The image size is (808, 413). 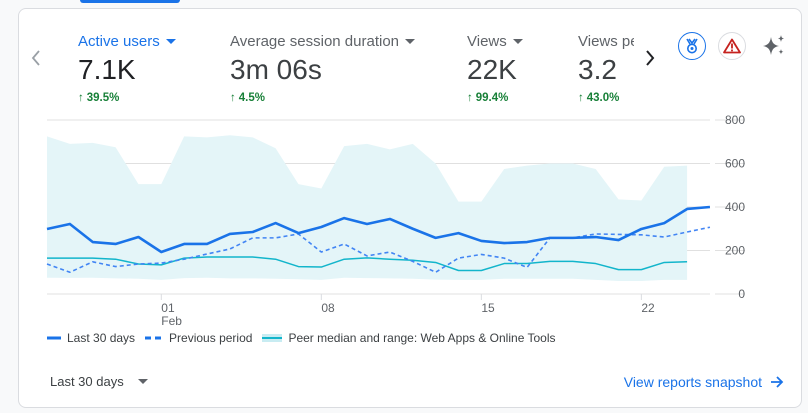 What do you see at coordinates (130, 1) in the screenshot?
I see `active-tab-indicator` at bounding box center [130, 1].